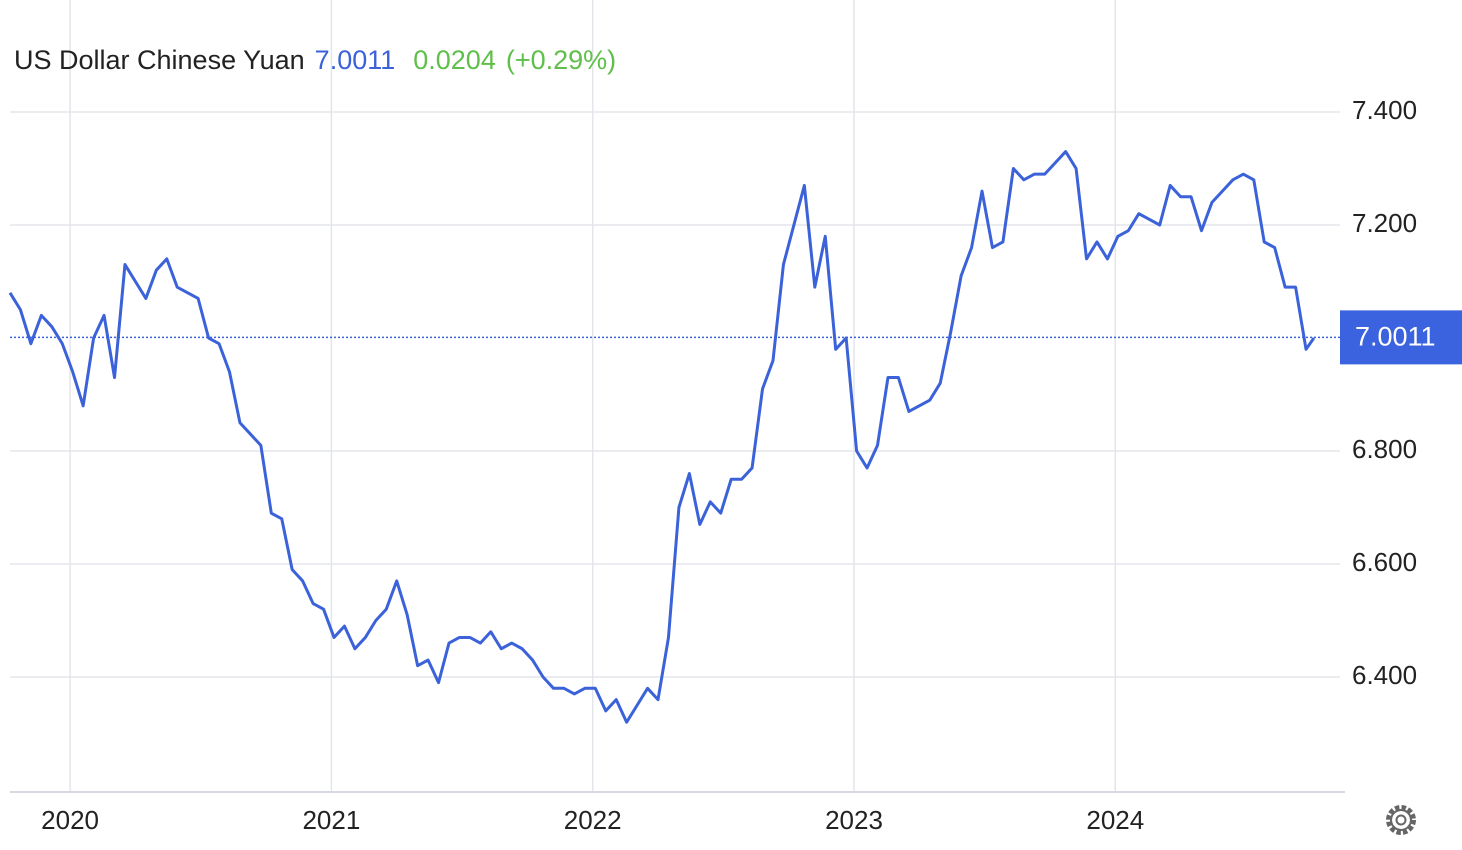  I want to click on chart-title: US Dollar Chinese Yuan, so click(159, 60).